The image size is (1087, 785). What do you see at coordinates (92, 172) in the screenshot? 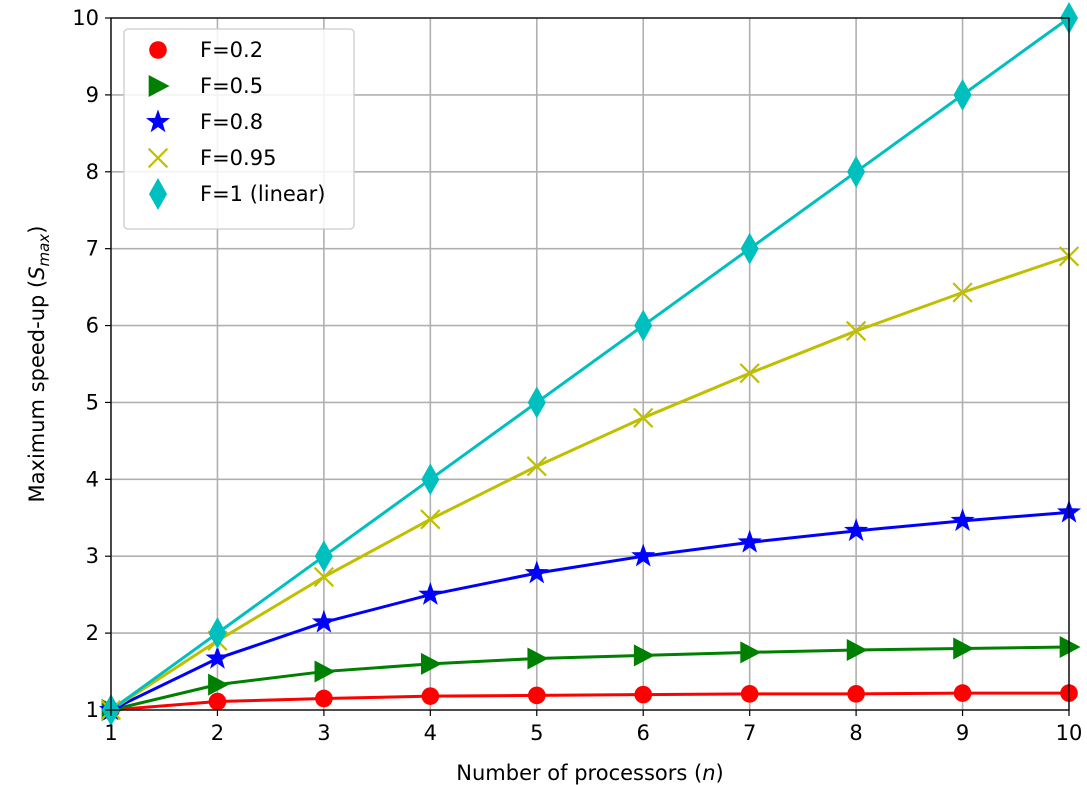
I see `y-tick-label: 8` at bounding box center [92, 172].